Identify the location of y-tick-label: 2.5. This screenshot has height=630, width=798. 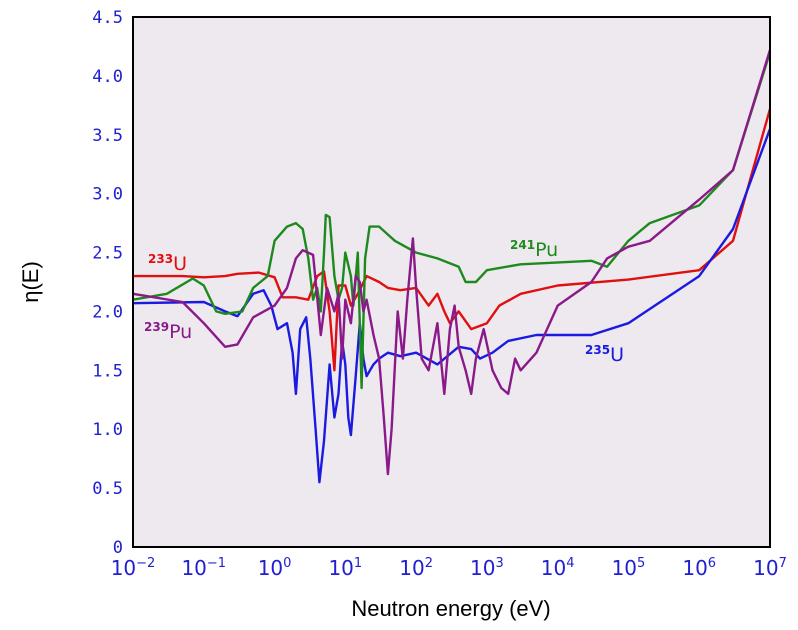
(107, 254).